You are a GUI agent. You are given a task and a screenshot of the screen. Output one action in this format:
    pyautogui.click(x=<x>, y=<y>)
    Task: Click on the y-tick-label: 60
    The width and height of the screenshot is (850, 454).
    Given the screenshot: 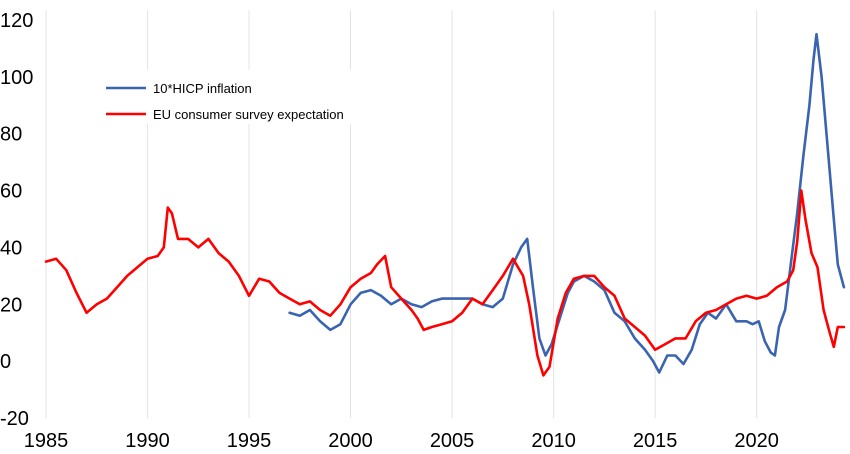 What is the action you would take?
    pyautogui.click(x=11, y=192)
    